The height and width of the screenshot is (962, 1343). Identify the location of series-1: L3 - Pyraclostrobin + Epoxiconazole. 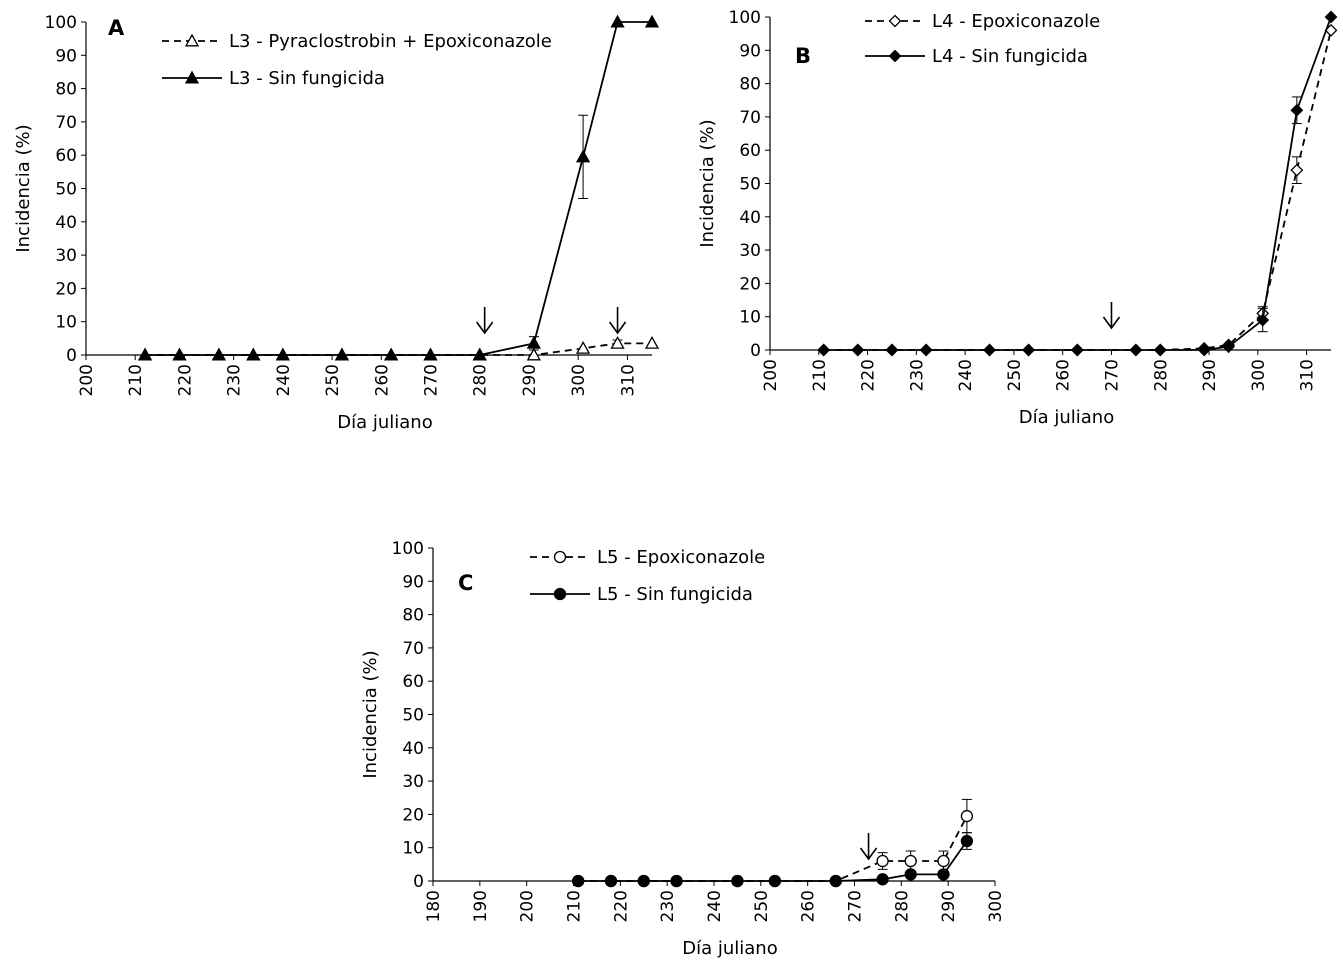
(398, 196).